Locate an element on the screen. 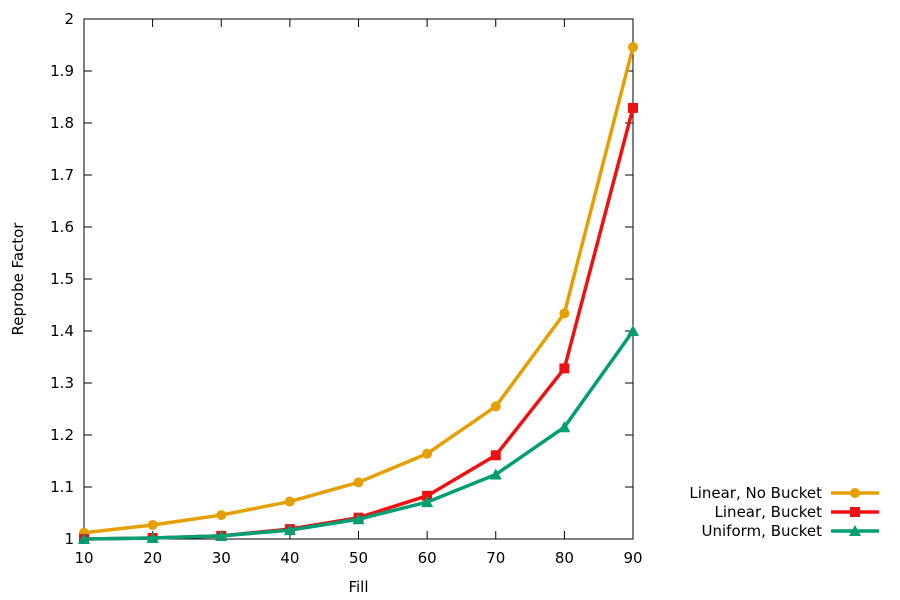 The height and width of the screenshot is (600, 900). legend-item: Linear, No Bucket is located at coordinates (784, 493).